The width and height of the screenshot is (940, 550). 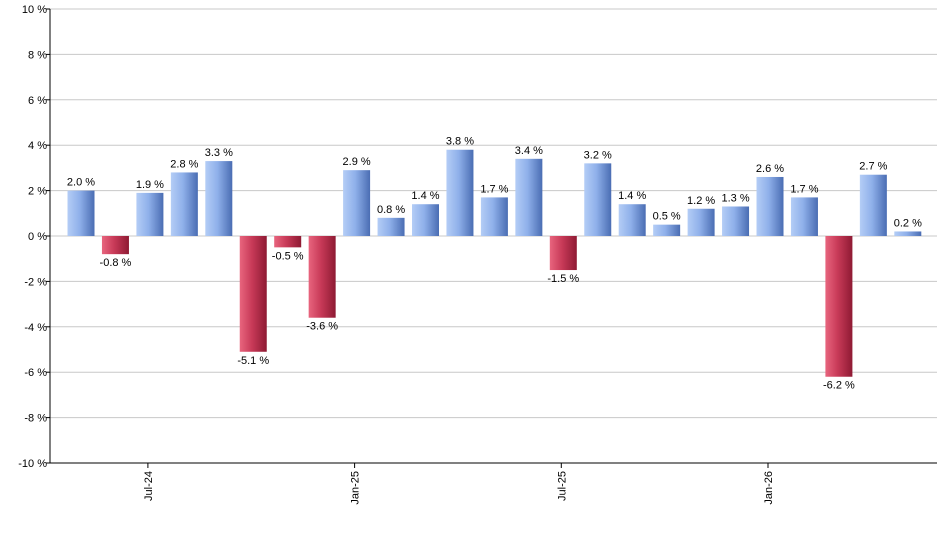 What do you see at coordinates (288, 256) in the screenshot?
I see `data-label: -0.5 %` at bounding box center [288, 256].